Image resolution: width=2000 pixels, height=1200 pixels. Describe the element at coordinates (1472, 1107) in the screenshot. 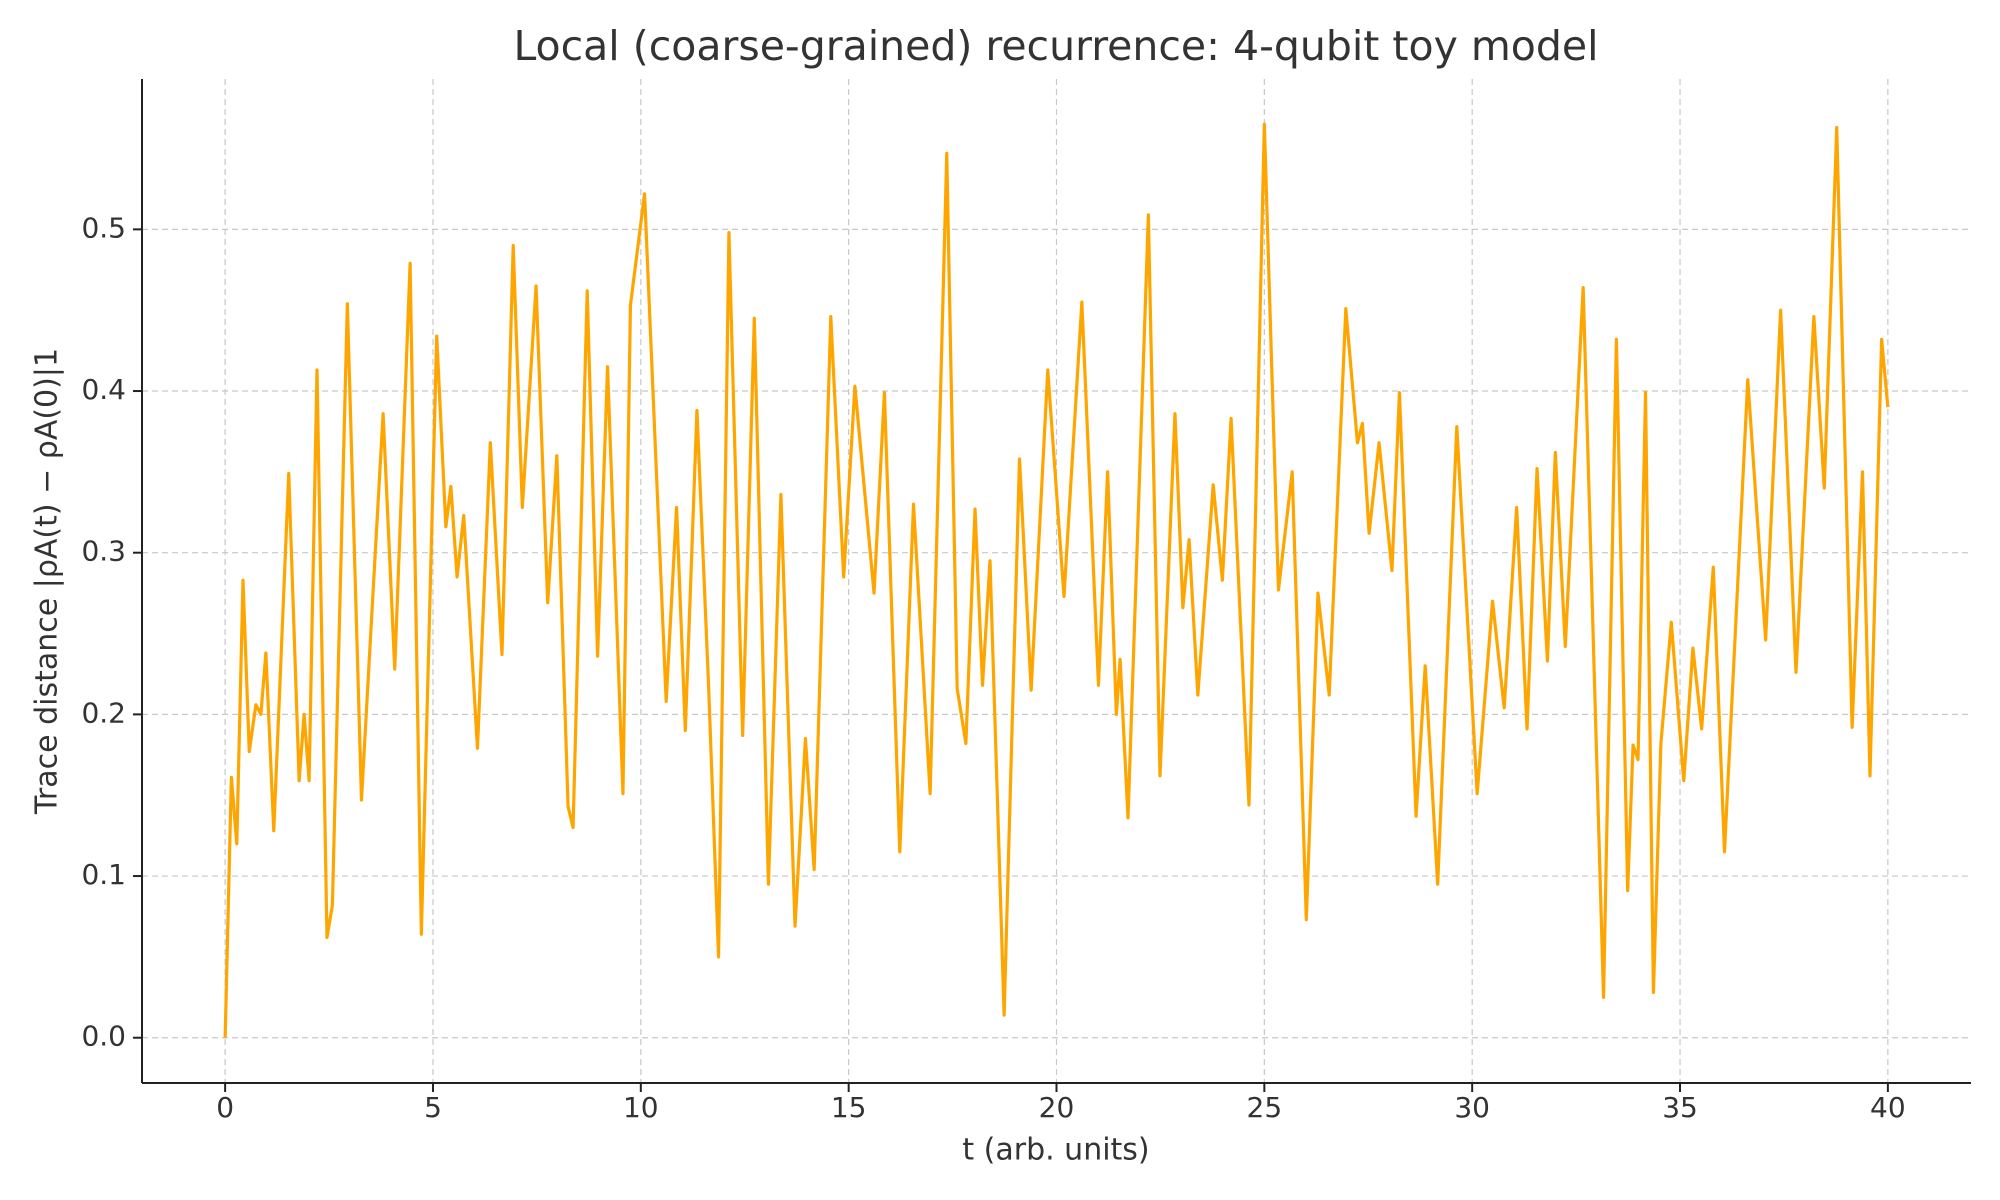

I see `x-tick-label: 30` at that location.